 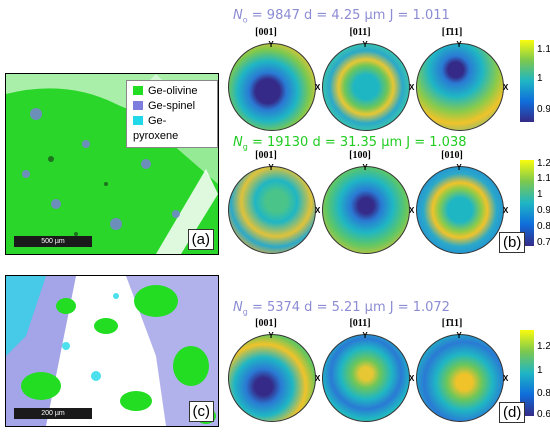 I want to click on legend-item-pyroxene: Ge-pyroxene, so click(x=172, y=129).